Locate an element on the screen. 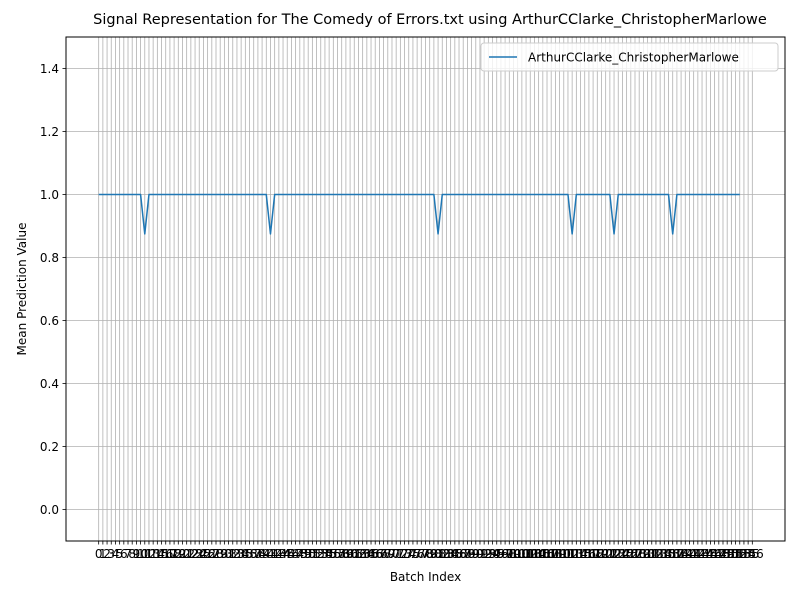 This screenshot has height=600, width=800. x-tick-label: 108 is located at coordinates (551, 554).